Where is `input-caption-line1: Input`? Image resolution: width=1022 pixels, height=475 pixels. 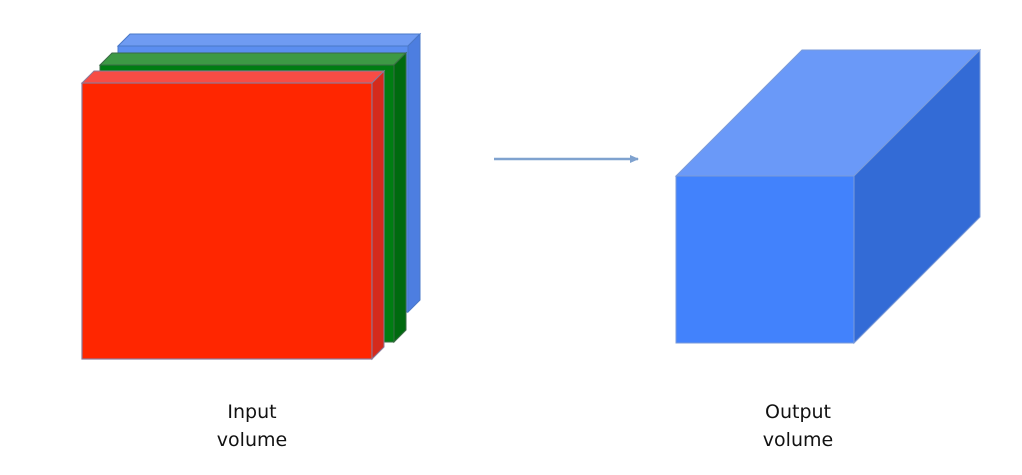 input-caption-line1: Input is located at coordinates (252, 412).